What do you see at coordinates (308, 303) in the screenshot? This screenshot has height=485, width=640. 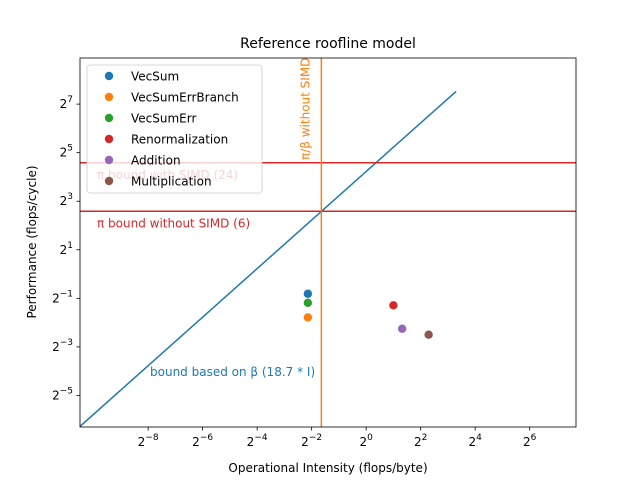 I see `data-point-vecsumerr` at bounding box center [308, 303].